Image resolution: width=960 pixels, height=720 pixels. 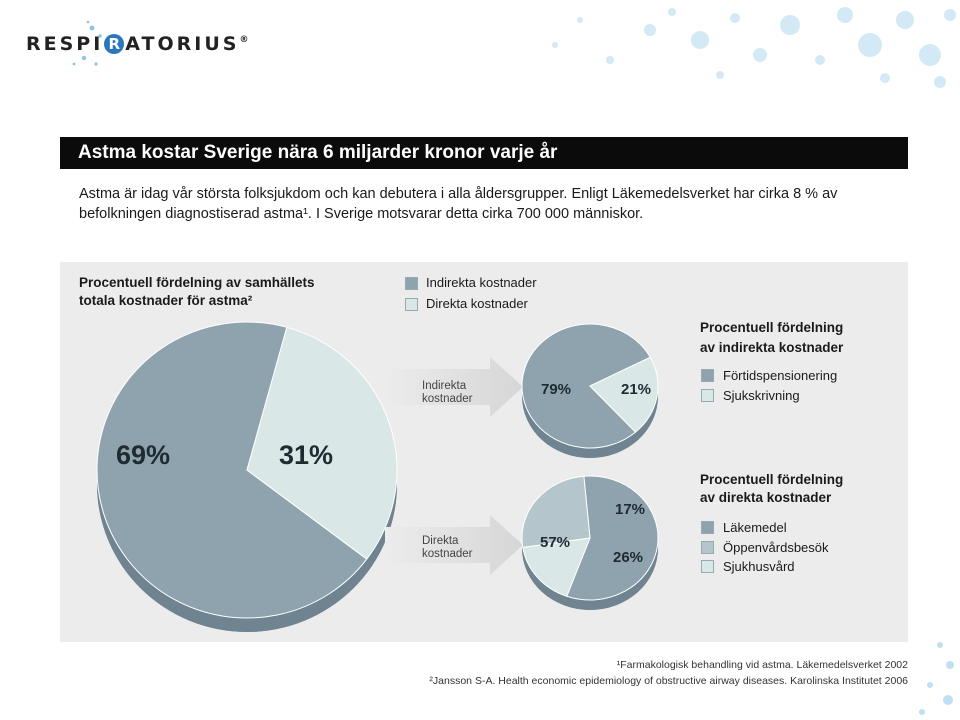 I want to click on bubble-decoration-bottom, so click(x=936, y=678).